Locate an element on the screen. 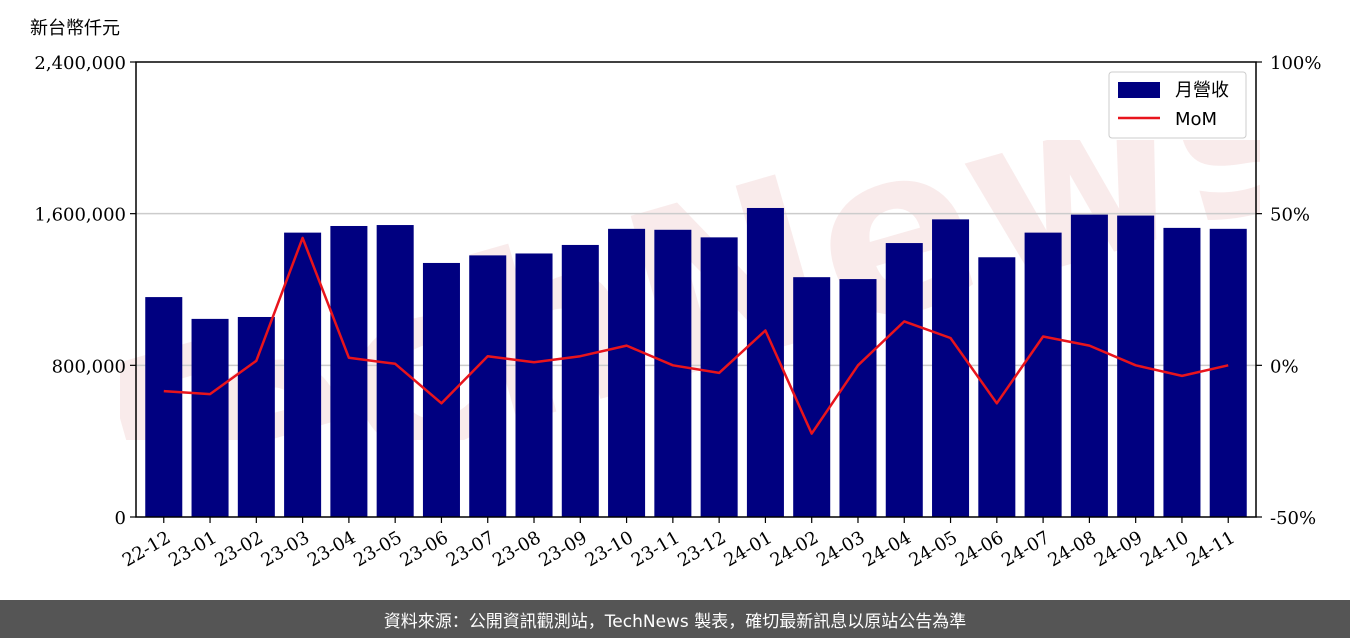 The width and height of the screenshot is (1350, 638). x-tick-label-23-08: 23-08 is located at coordinates (516, 549).